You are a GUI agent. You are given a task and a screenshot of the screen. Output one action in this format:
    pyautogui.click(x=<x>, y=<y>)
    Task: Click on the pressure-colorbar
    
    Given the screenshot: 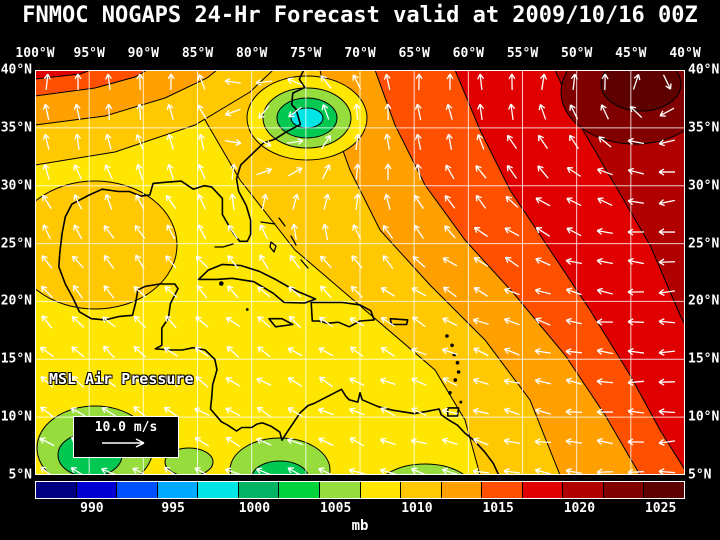 What is the action you would take?
    pyautogui.click(x=360, y=490)
    